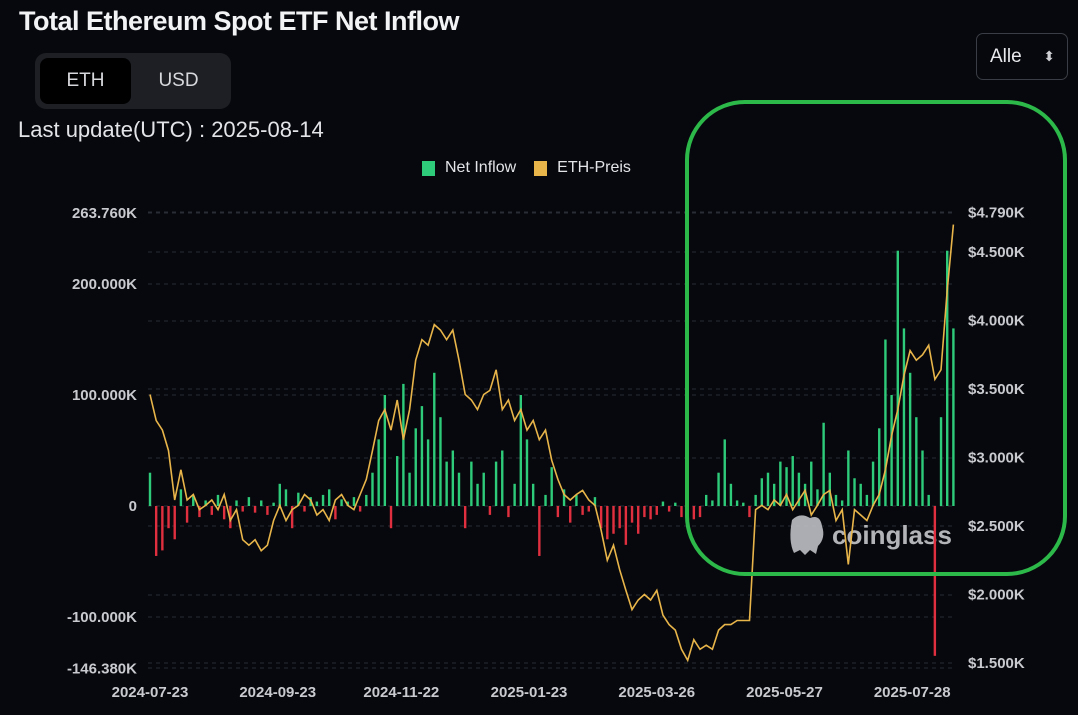 The height and width of the screenshot is (715, 1078). I want to click on legend-swatch-yellow, so click(541, 168).